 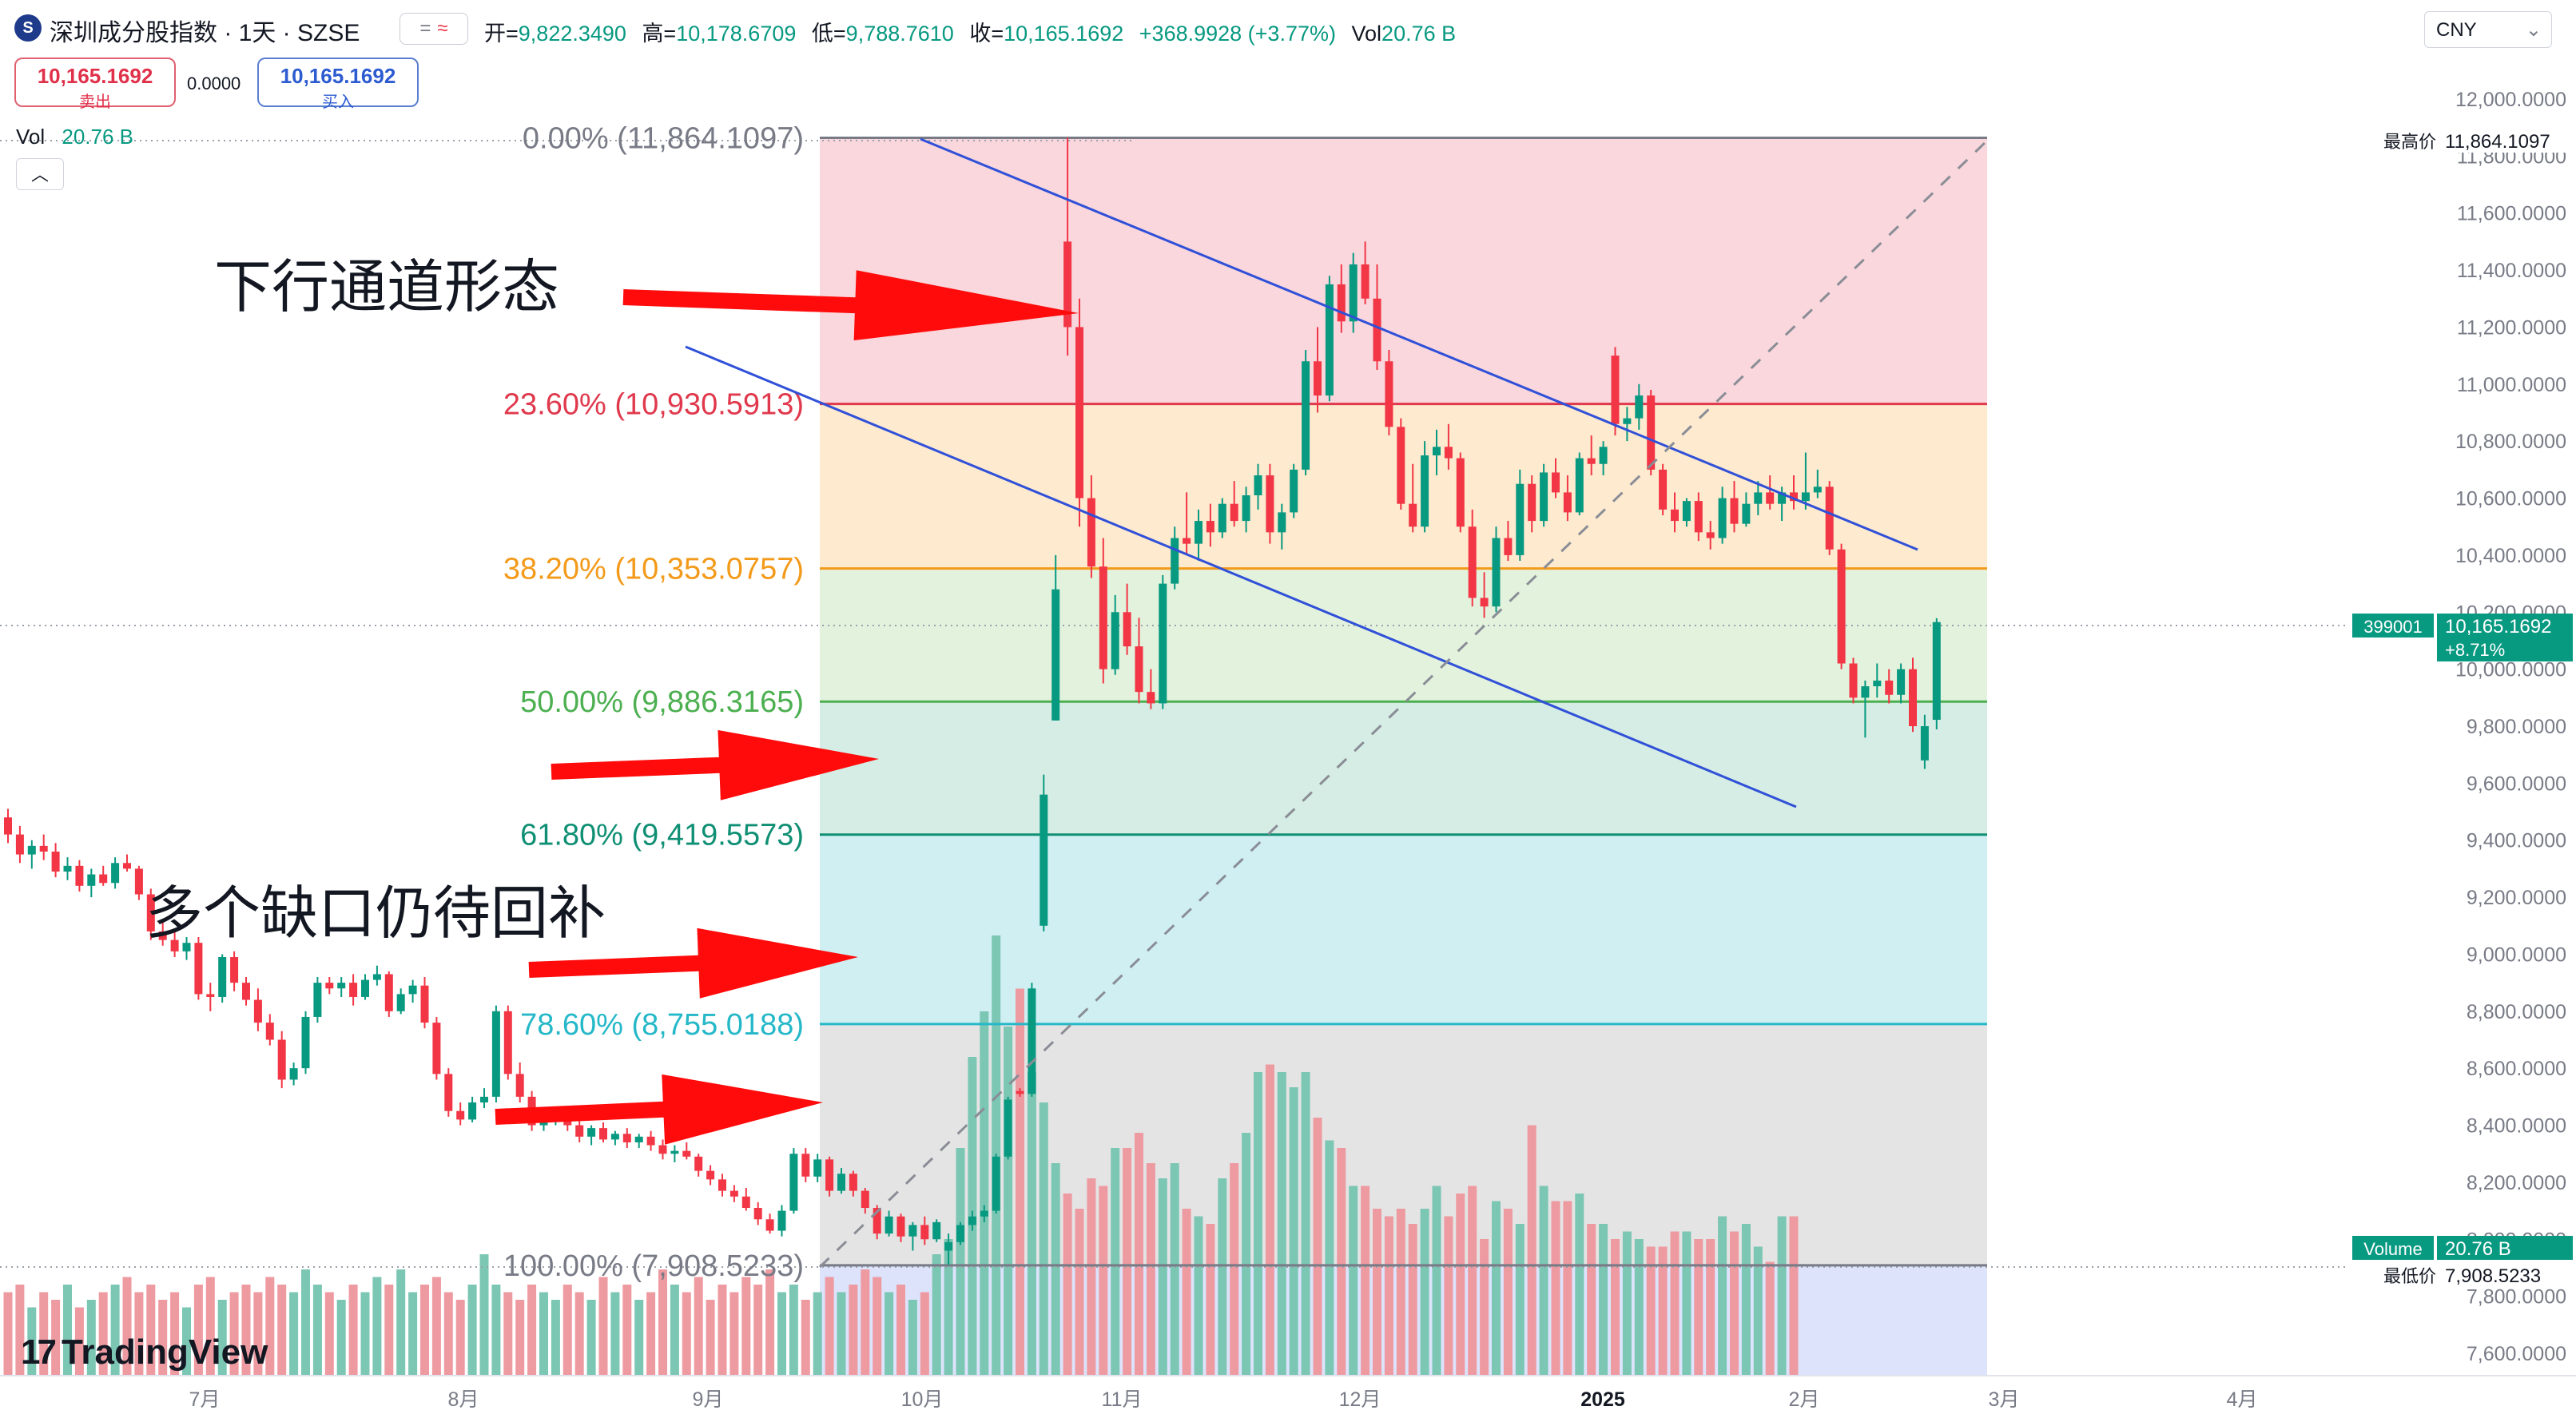 I want to click on axis-badge-tag: Volume, so click(x=2392, y=1249).